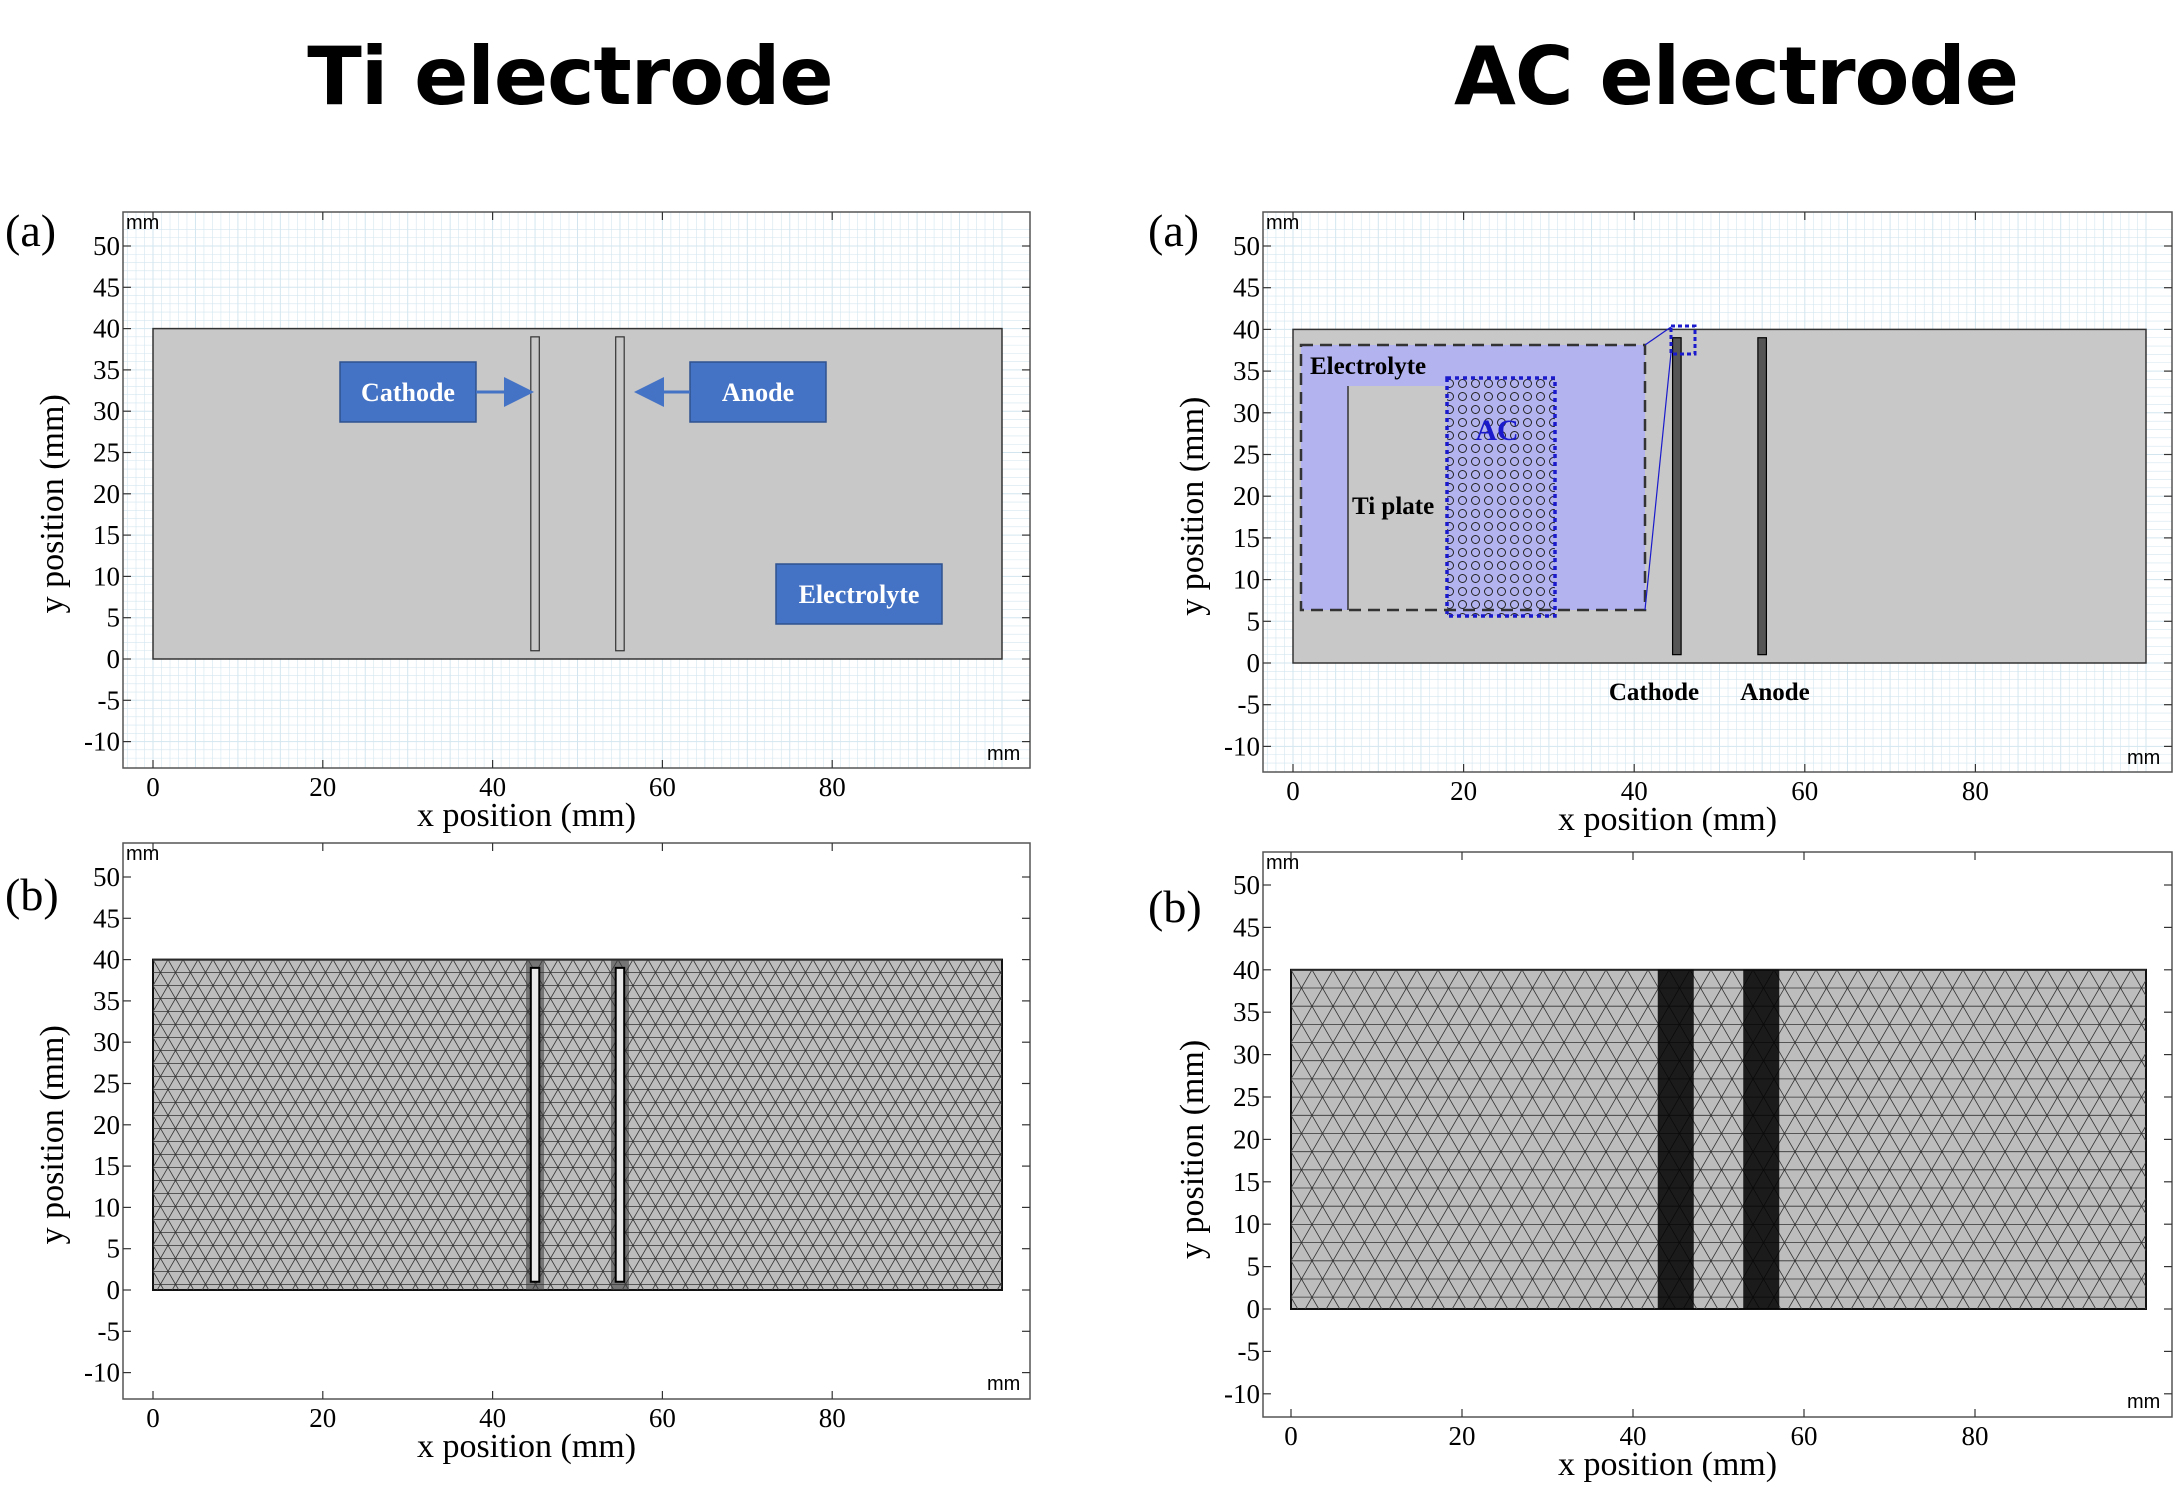 The height and width of the screenshot is (1496, 2182). I want to click on mesh-domain, so click(577, 1124).